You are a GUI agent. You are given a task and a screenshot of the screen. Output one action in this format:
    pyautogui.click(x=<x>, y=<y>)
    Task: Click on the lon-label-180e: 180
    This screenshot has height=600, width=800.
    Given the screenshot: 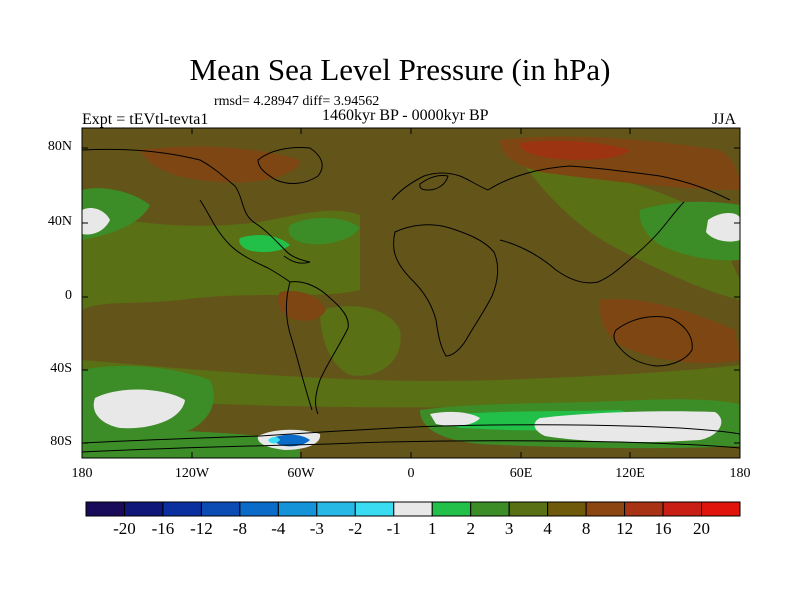 What is the action you would take?
    pyautogui.click(x=740, y=473)
    